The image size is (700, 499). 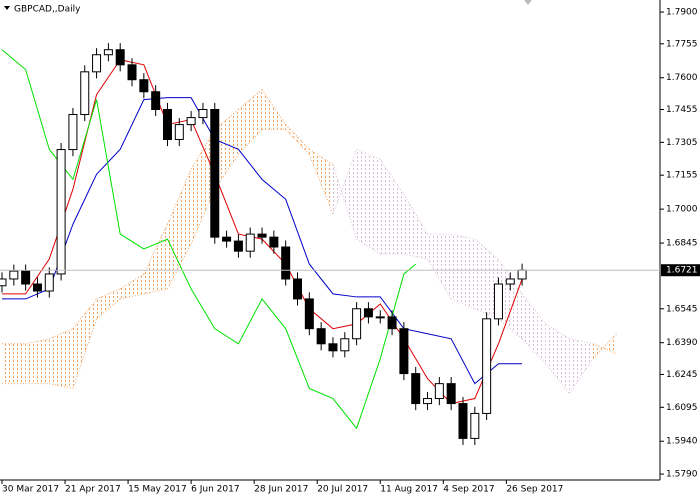 I want to click on y-tick-label: 1.6245, so click(x=682, y=375).